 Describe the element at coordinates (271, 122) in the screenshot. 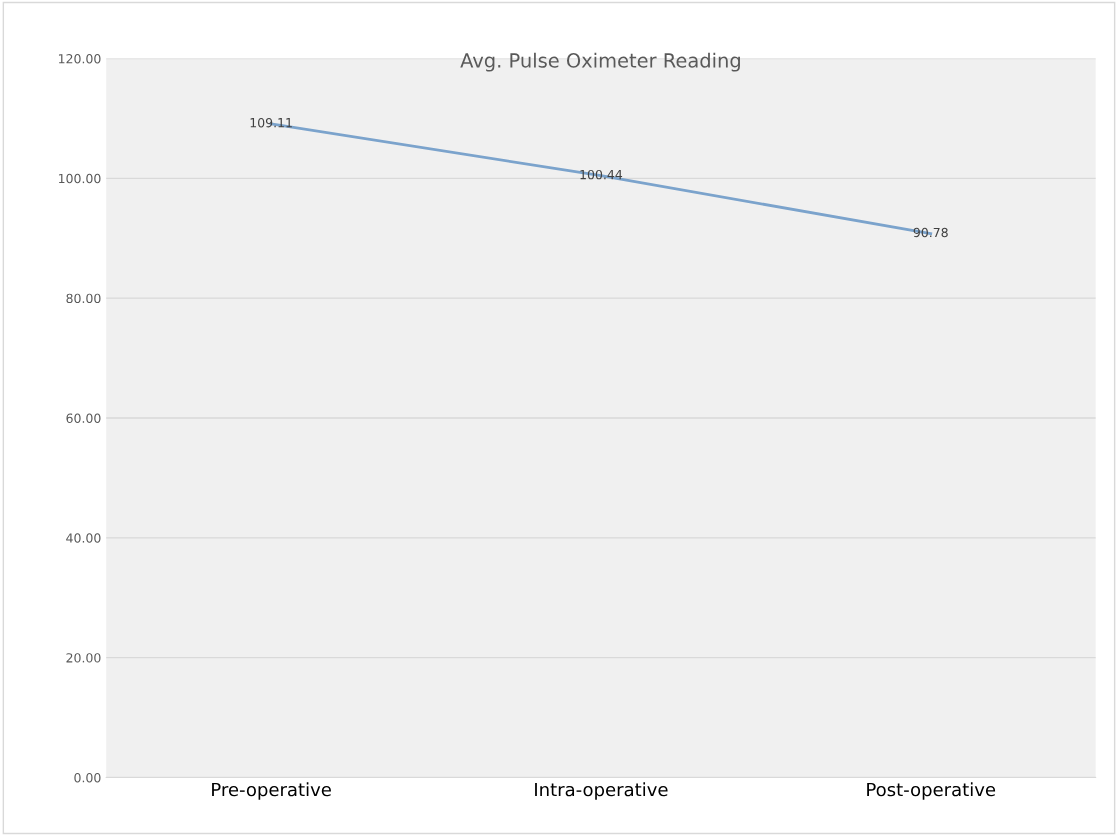

I see `data-label: 109.11` at that location.